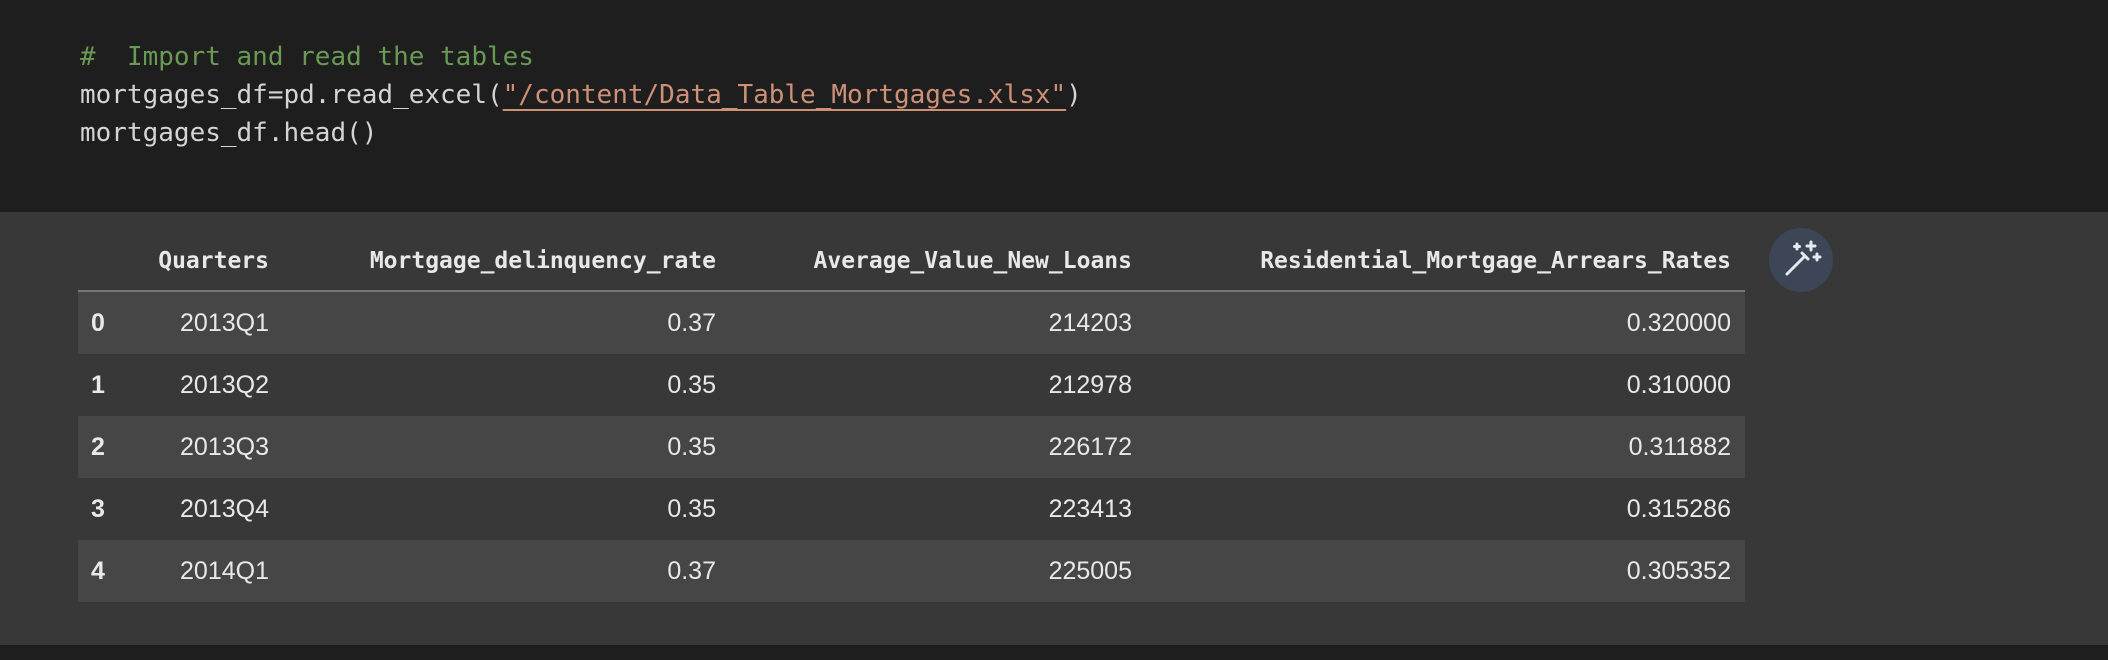 Image resolution: width=2108 pixels, height=660 pixels. What do you see at coordinates (1090, 570) in the screenshot?
I see `table-cell: 225005` at bounding box center [1090, 570].